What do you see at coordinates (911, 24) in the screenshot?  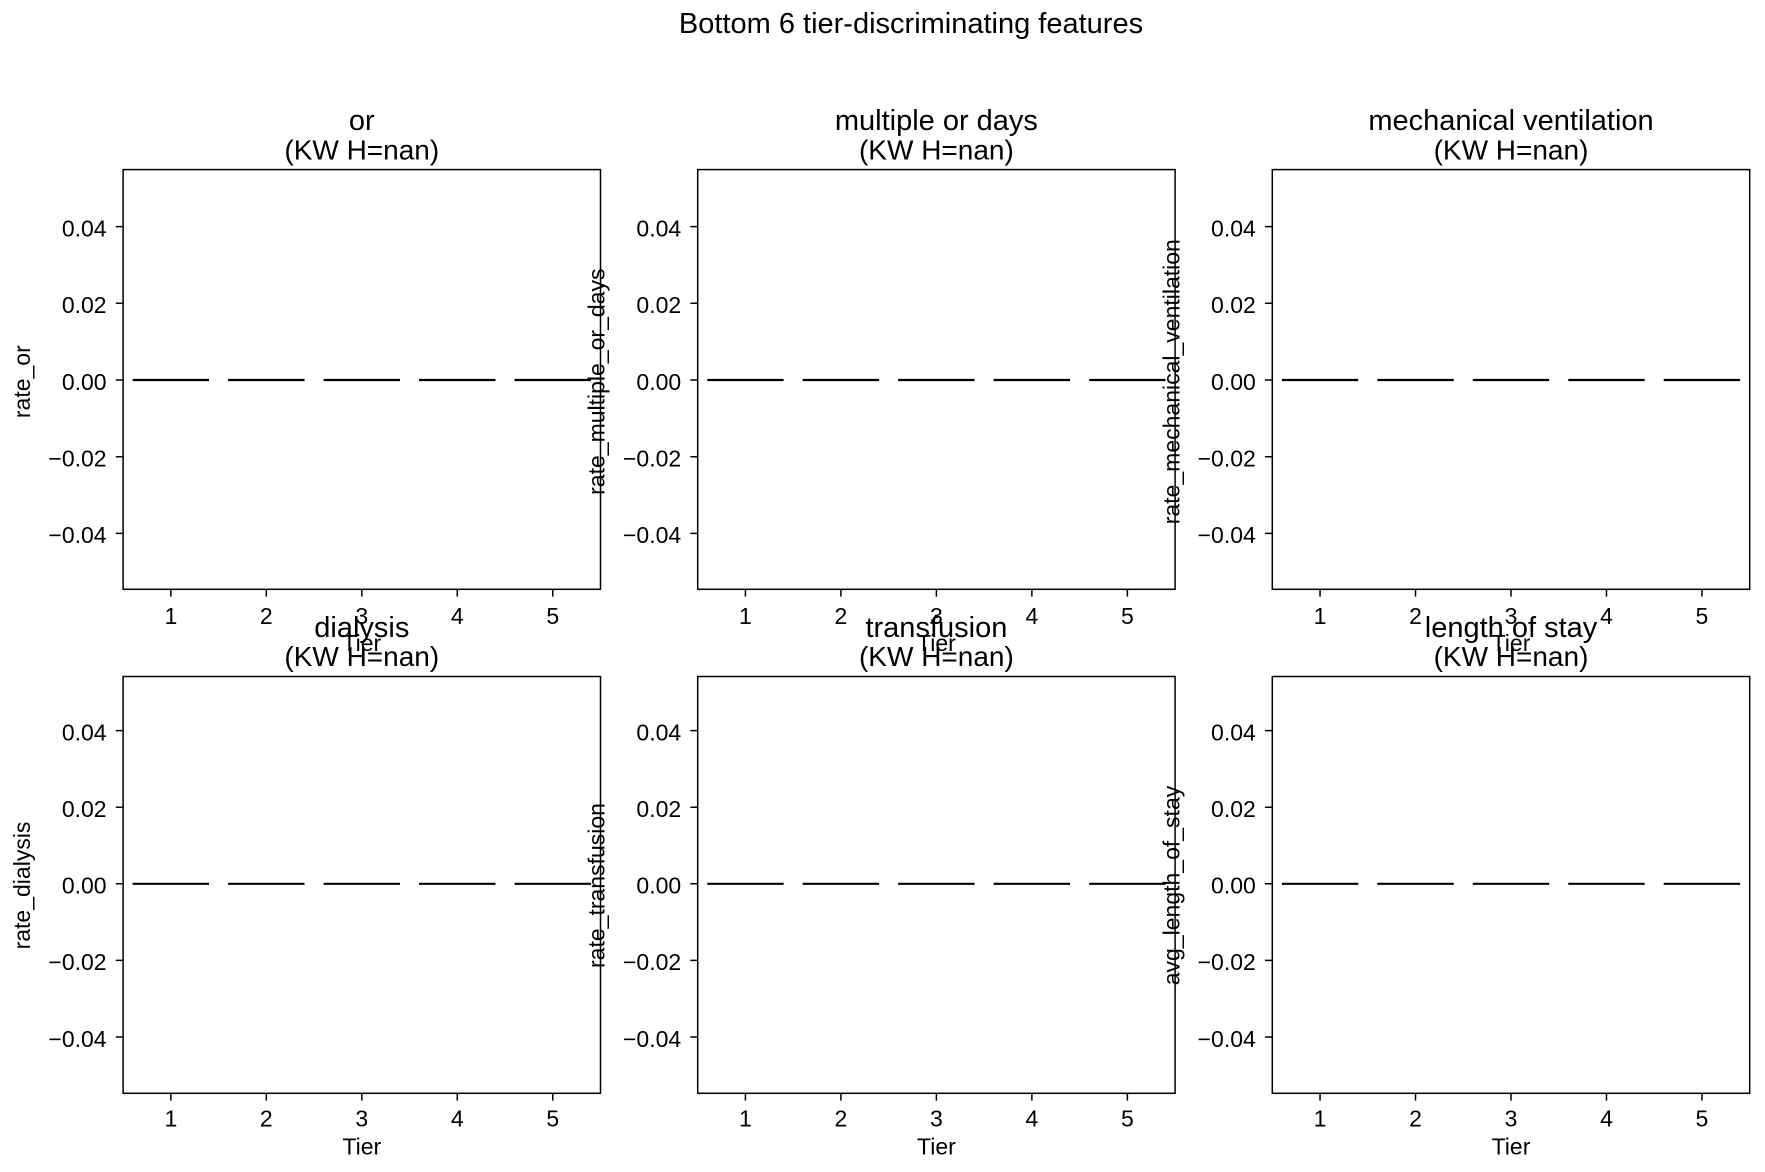 I see `svg-text:Bottom 6 tier-discriminating f: Bottom 6 tier-discriminating features` at bounding box center [911, 24].